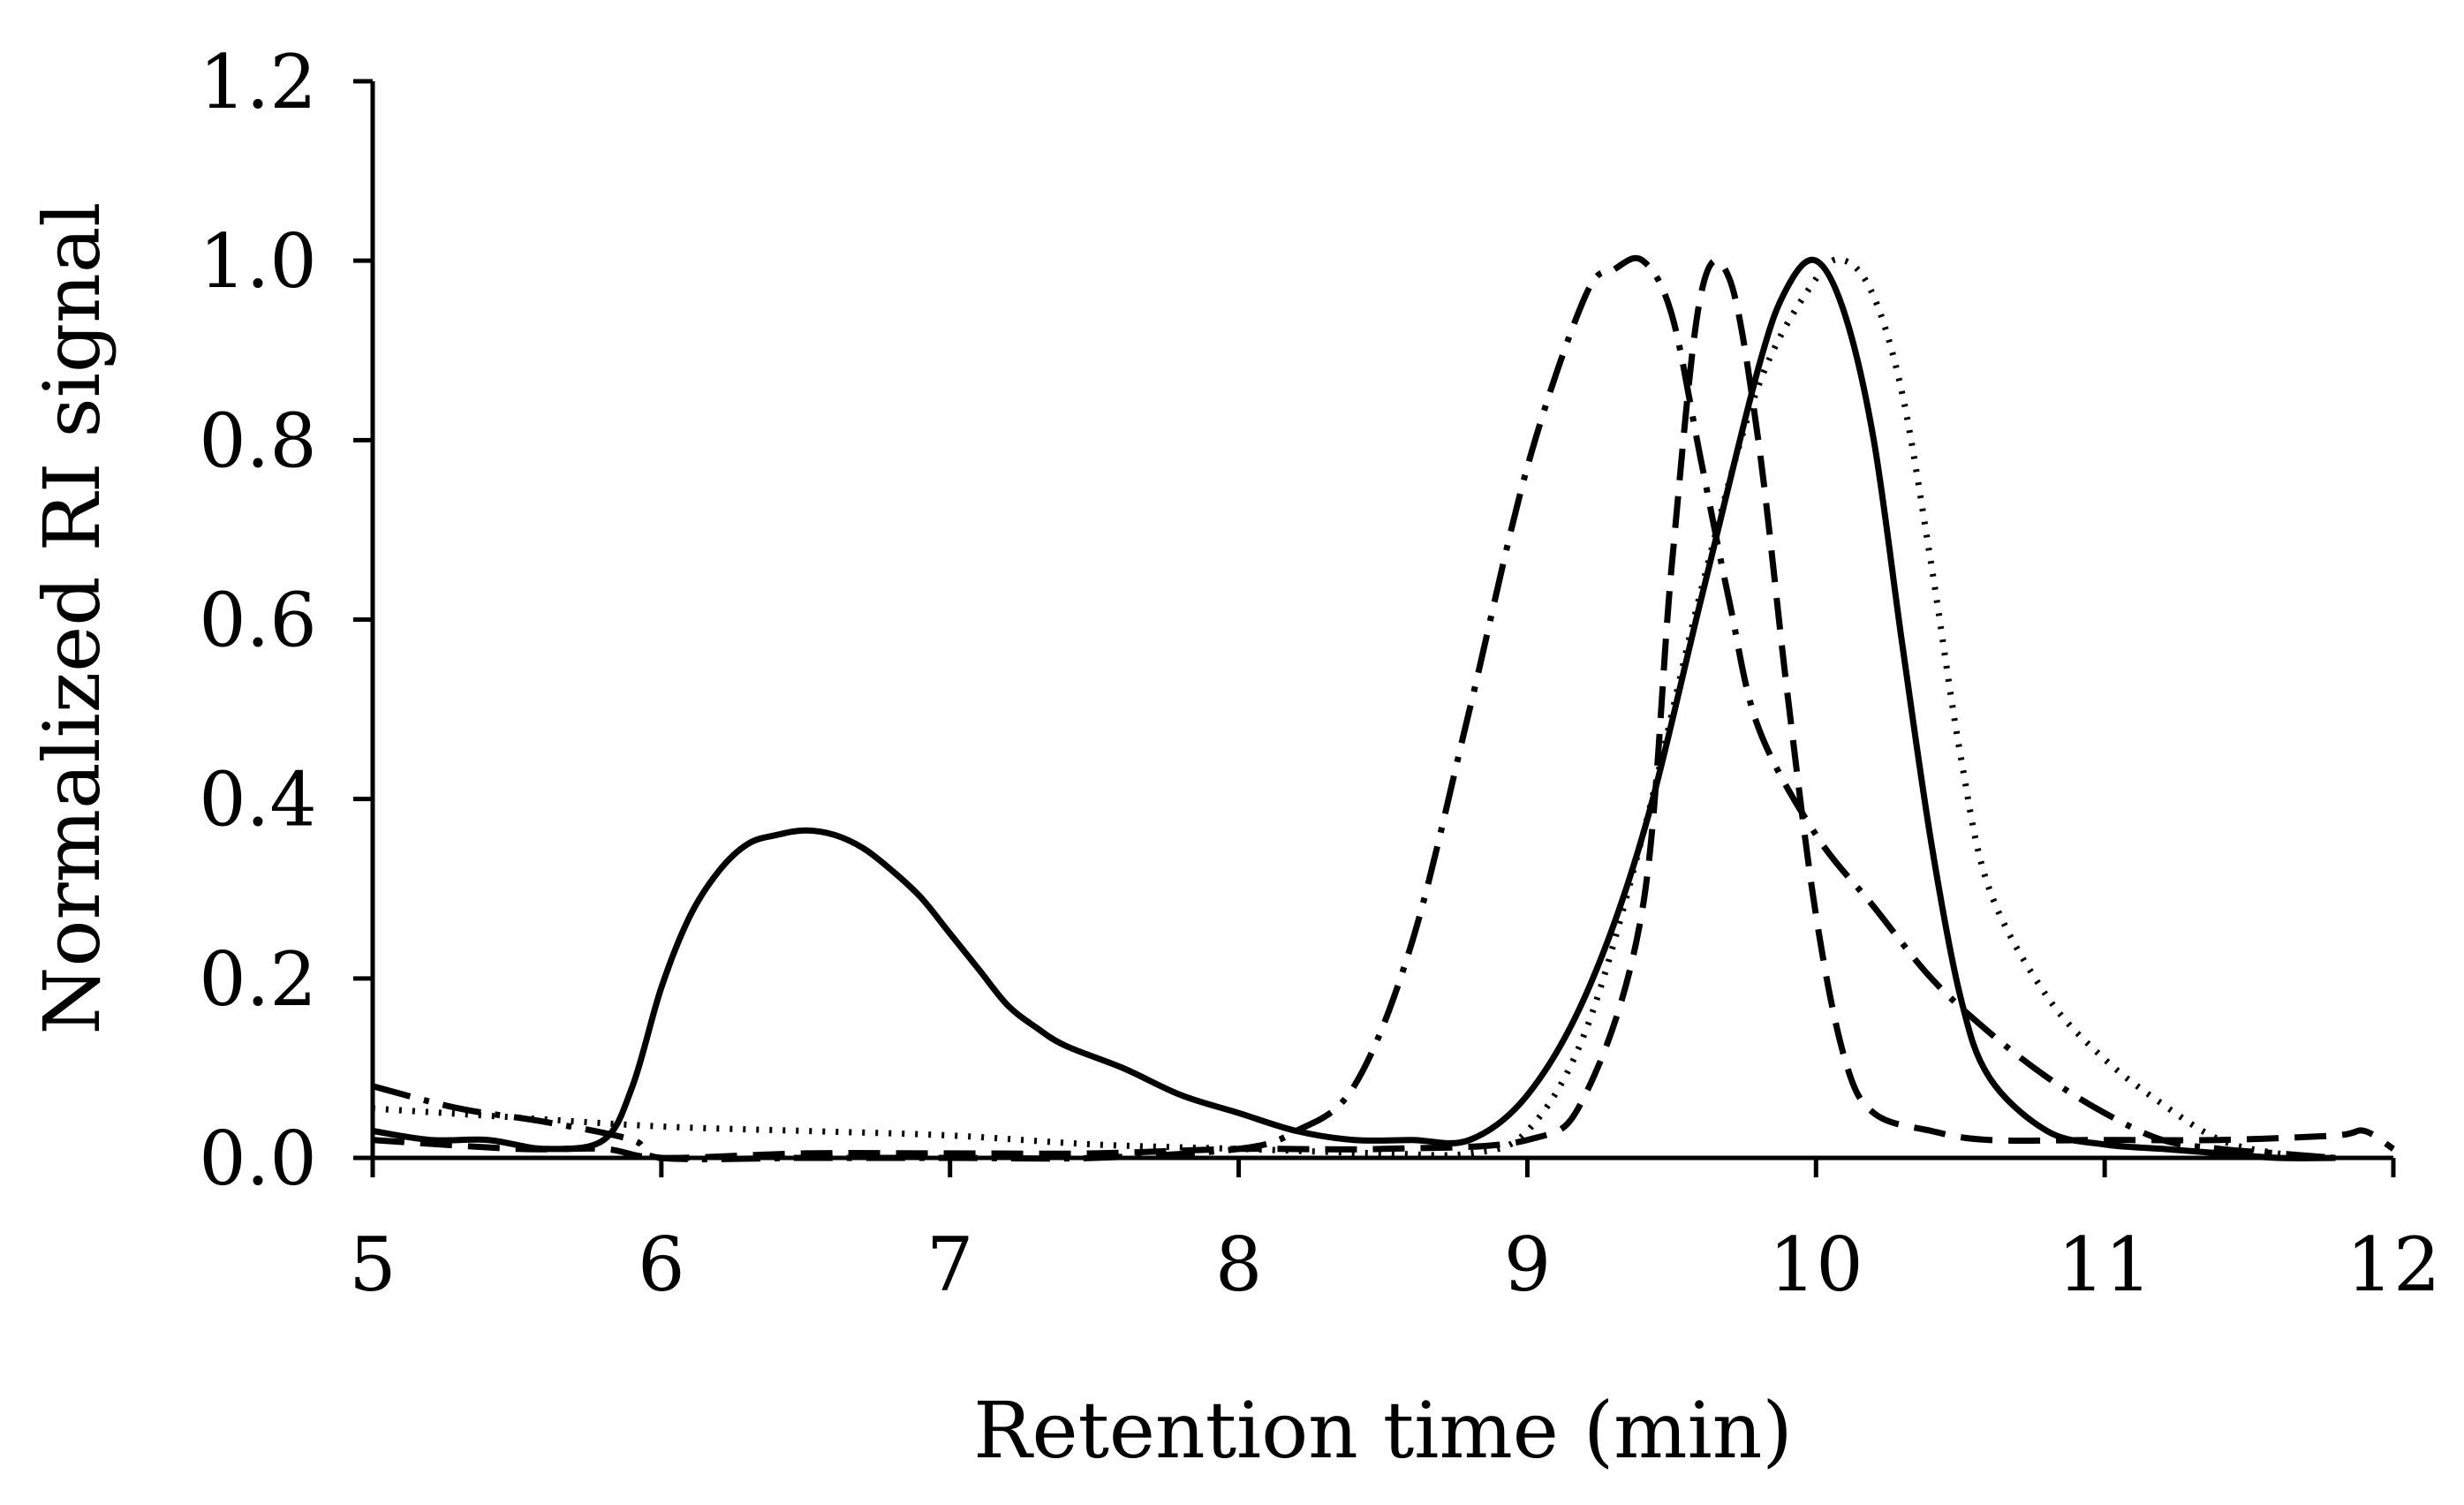  What do you see at coordinates (1816, 1264) in the screenshot?
I see `x-tick-label: 10` at bounding box center [1816, 1264].